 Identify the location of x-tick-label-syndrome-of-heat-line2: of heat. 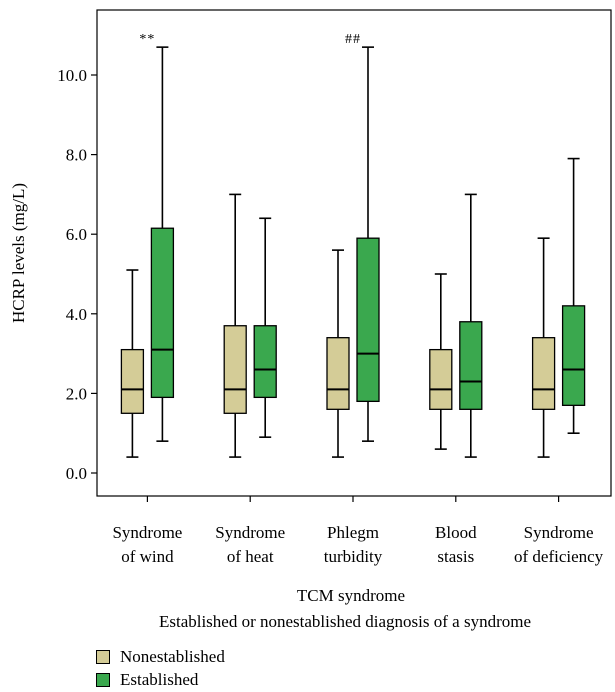
(250, 556).